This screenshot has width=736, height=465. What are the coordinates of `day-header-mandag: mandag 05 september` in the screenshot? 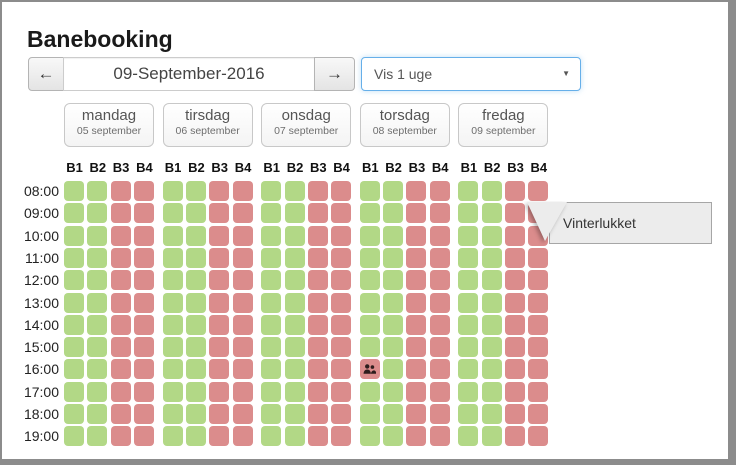 It's located at (109, 125).